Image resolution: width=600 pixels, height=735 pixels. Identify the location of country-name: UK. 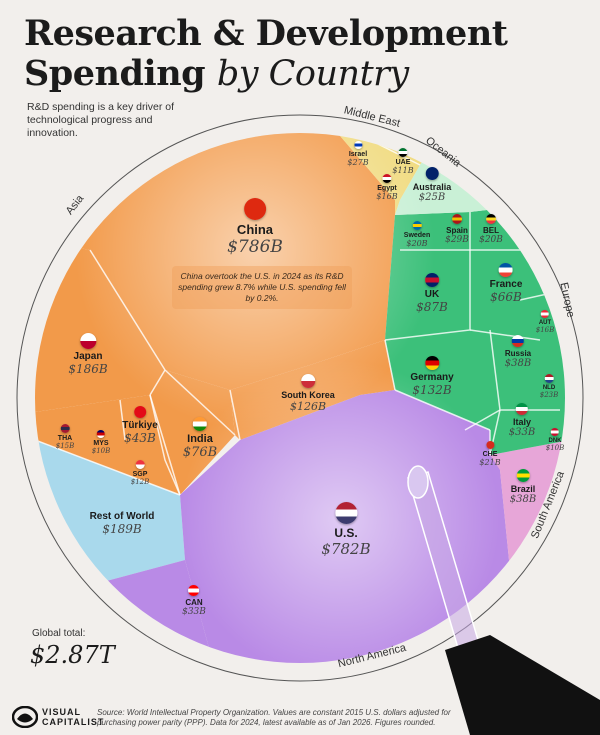
(432, 294).